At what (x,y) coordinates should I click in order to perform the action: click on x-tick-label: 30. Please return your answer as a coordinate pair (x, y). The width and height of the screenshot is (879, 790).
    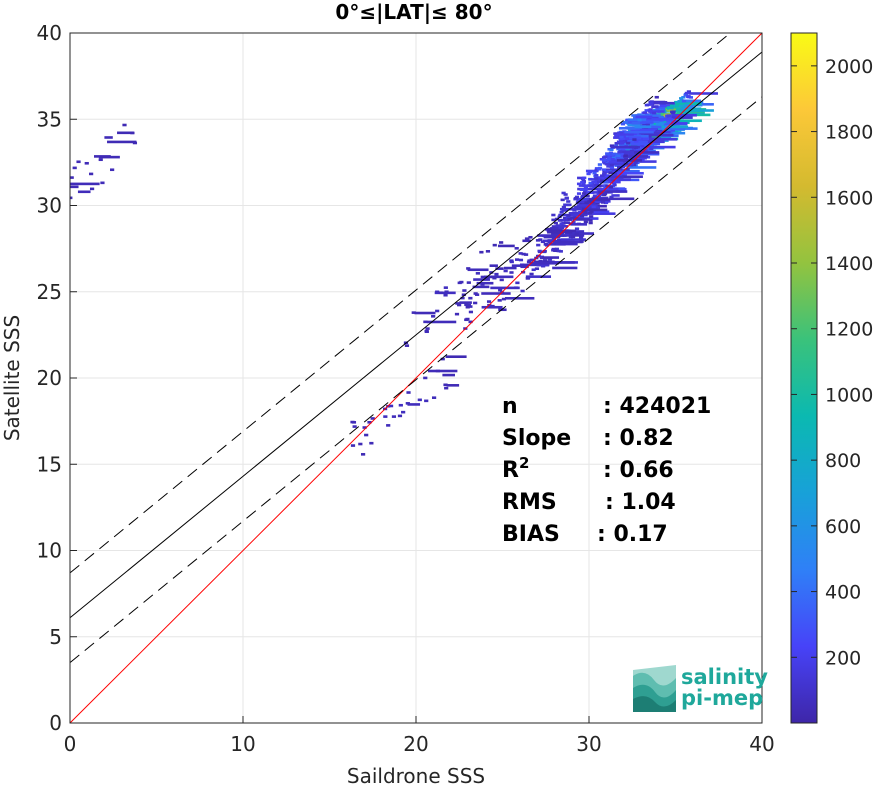
    Looking at the image, I should click on (588, 744).